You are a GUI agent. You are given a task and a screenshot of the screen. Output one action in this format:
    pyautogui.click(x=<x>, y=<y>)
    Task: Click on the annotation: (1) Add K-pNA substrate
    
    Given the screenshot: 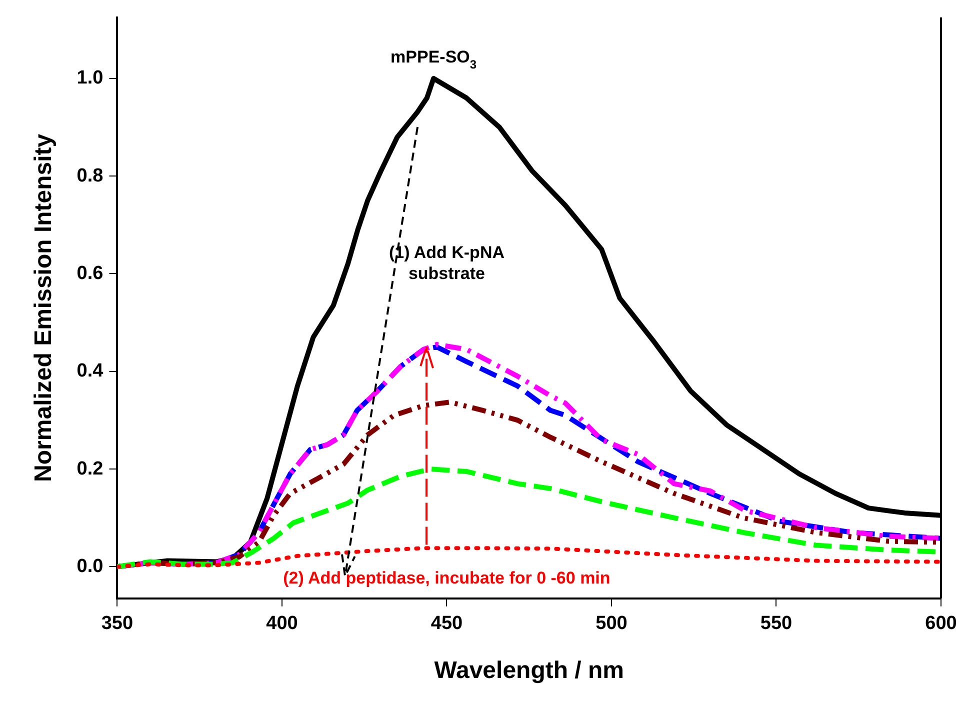 What is the action you would take?
    pyautogui.click(x=446, y=263)
    